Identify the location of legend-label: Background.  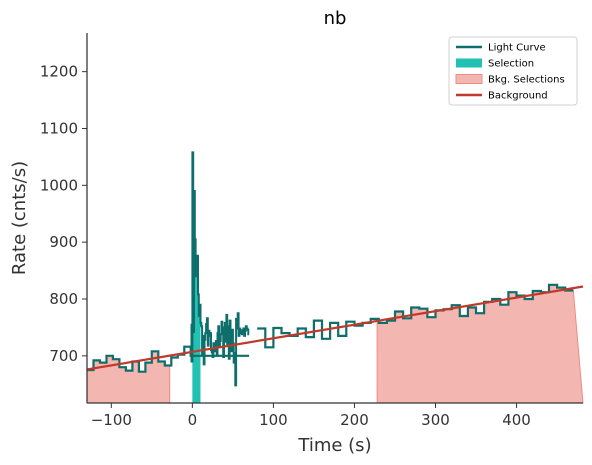
(518, 96).